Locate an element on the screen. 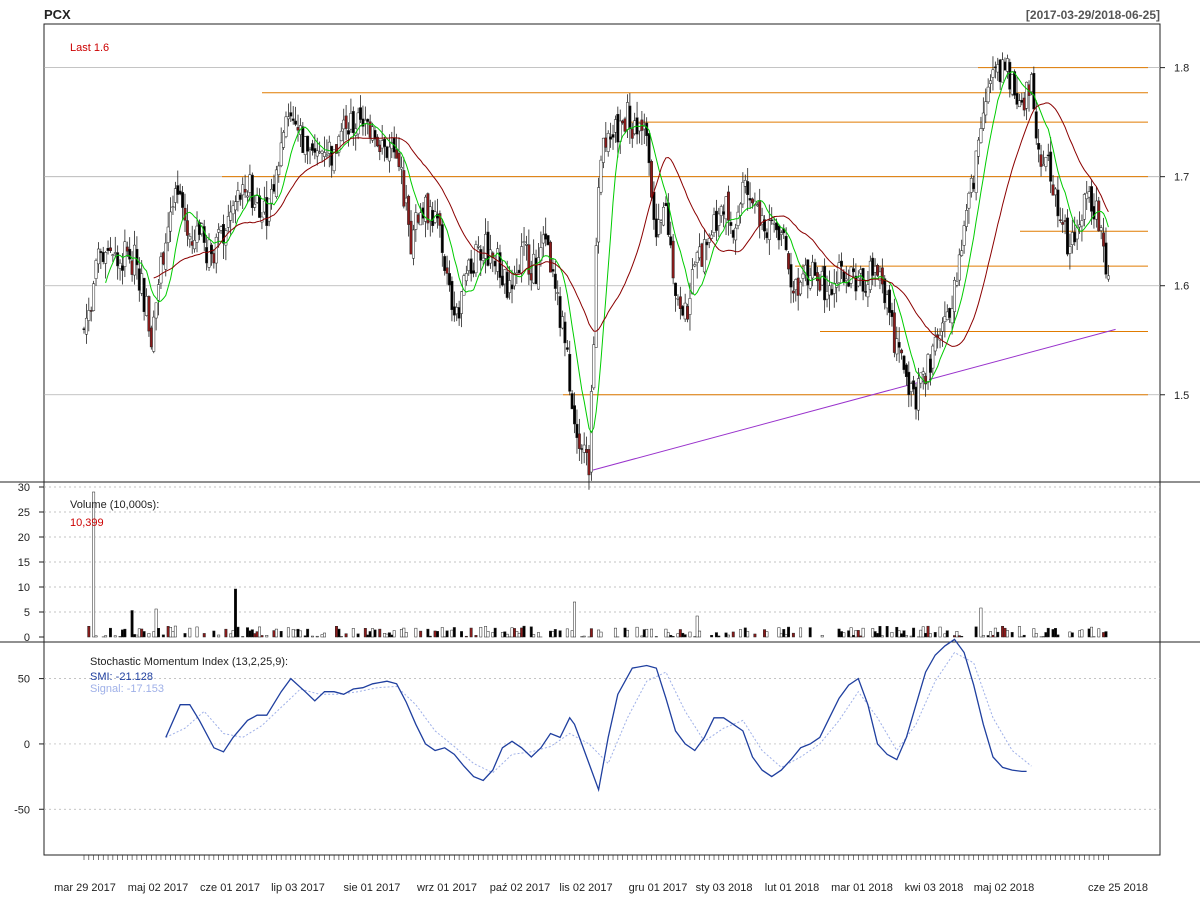  volume-tick-label: 25 is located at coordinates (24, 513).